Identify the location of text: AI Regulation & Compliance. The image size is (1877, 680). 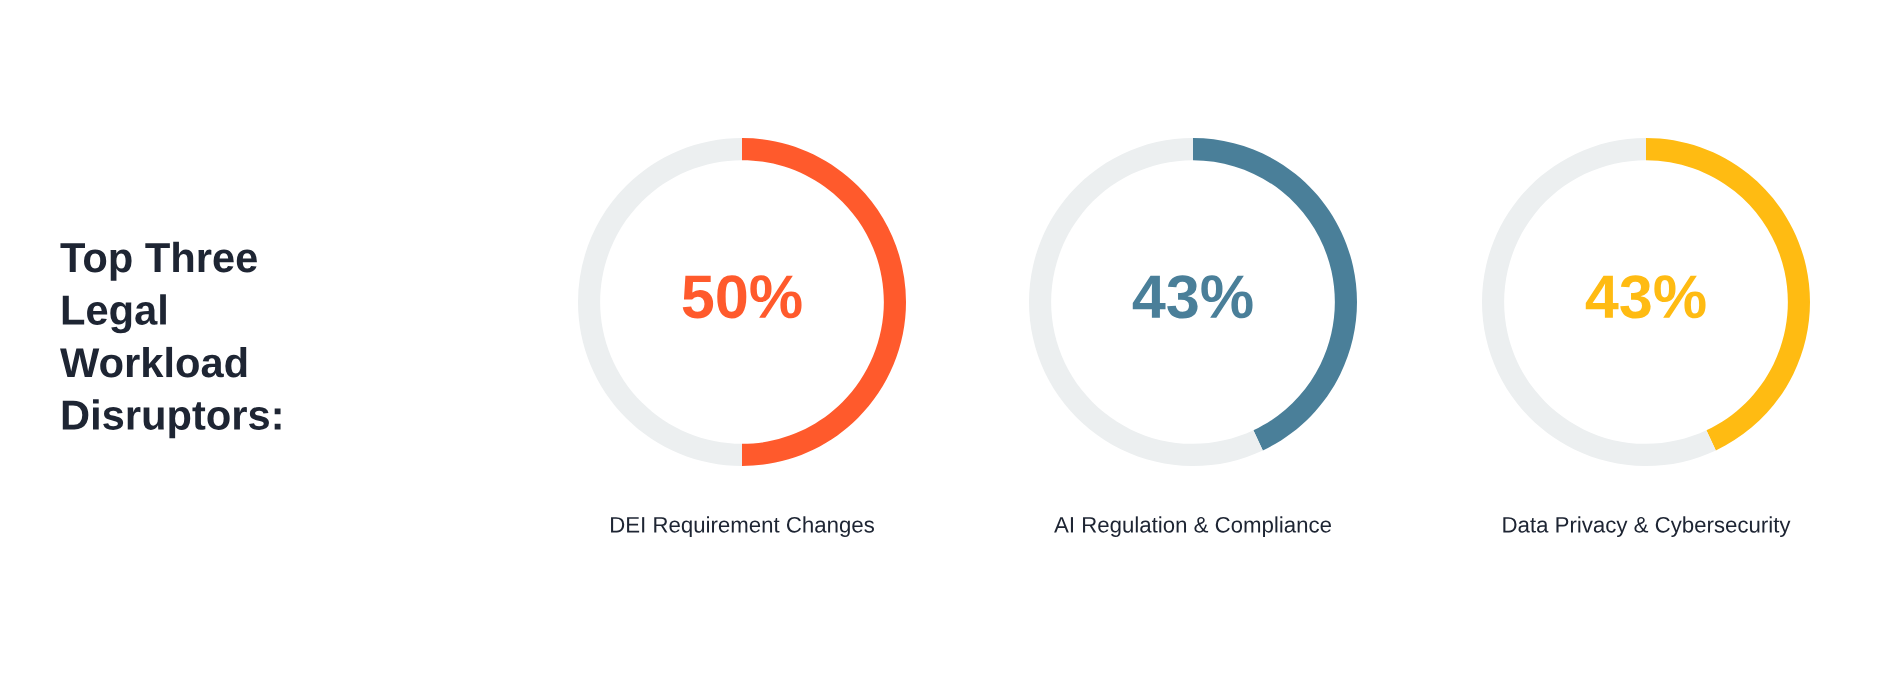
(1192, 527).